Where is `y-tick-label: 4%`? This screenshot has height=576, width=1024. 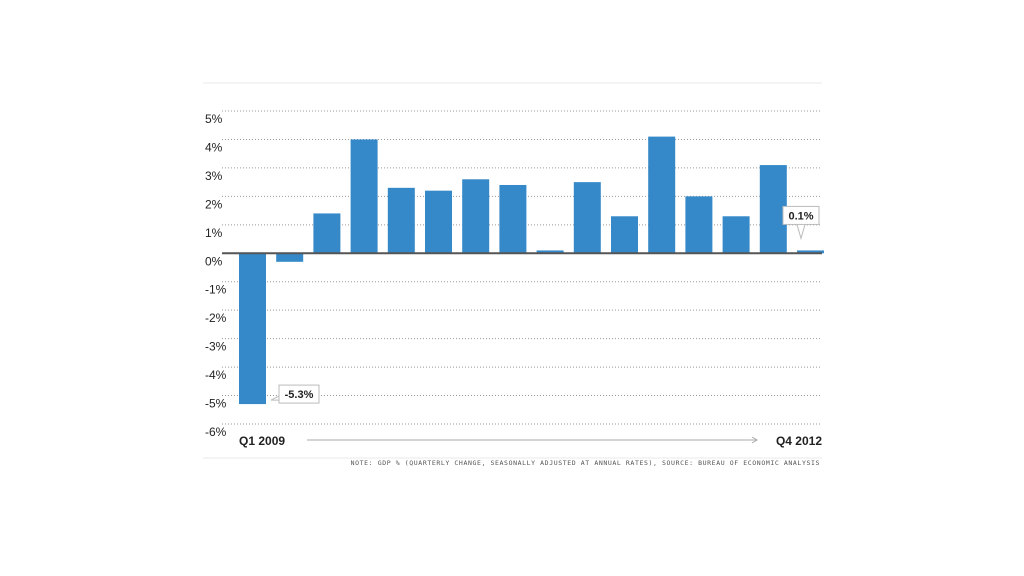 y-tick-label: 4% is located at coordinates (214, 147).